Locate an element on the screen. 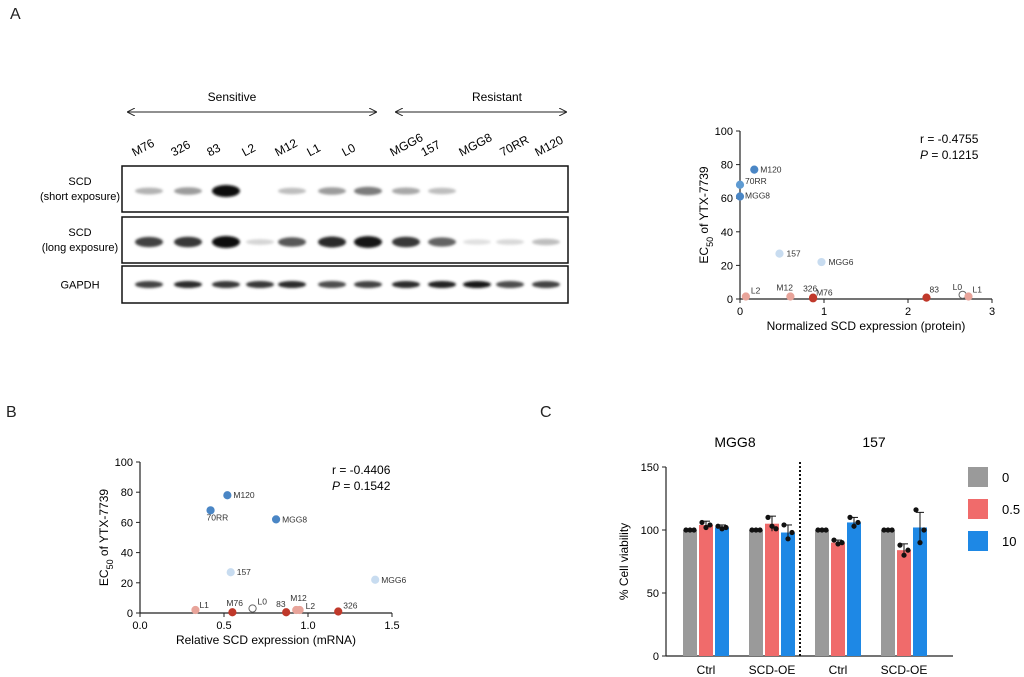  x-axis-label: Normalized SCD expression (protein) is located at coordinates (866, 326).